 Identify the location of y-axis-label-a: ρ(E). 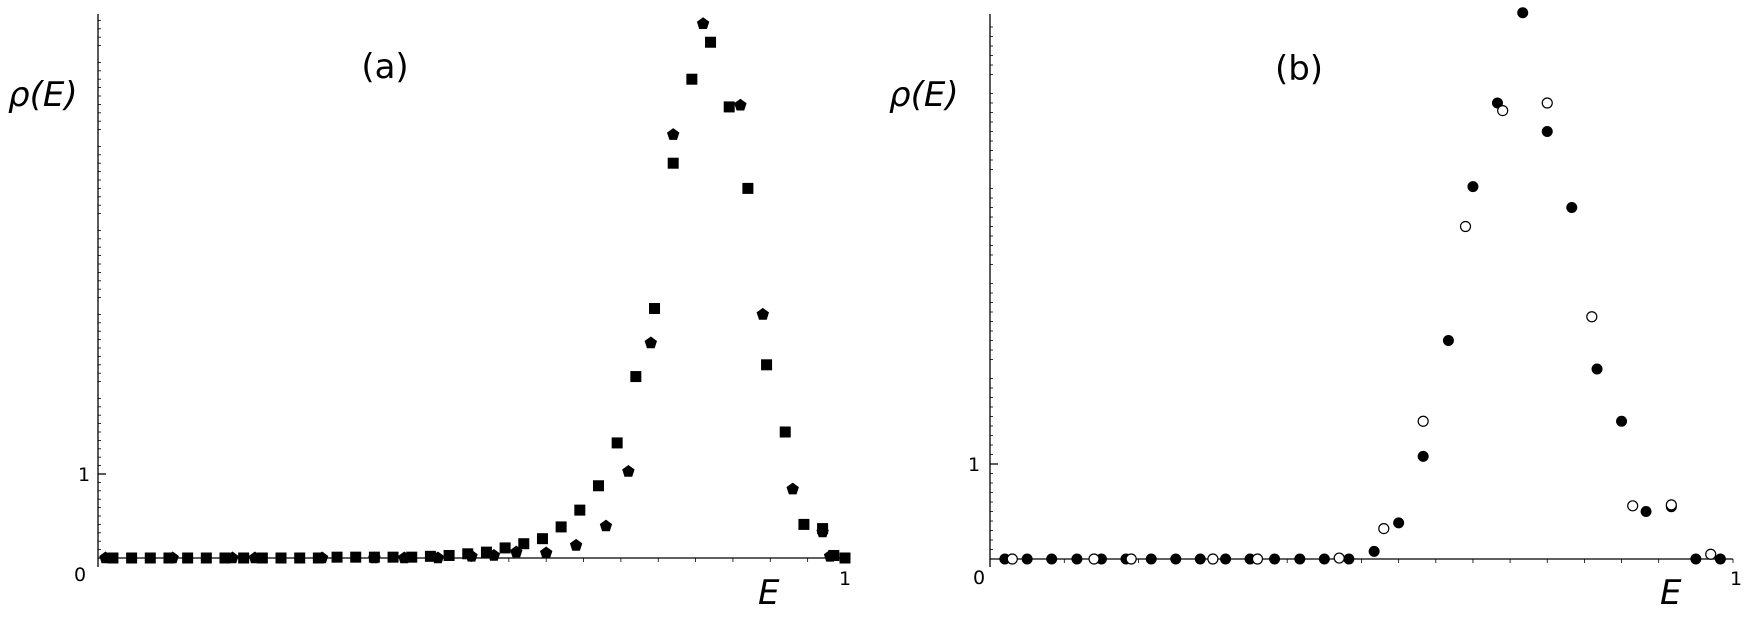
(43, 95).